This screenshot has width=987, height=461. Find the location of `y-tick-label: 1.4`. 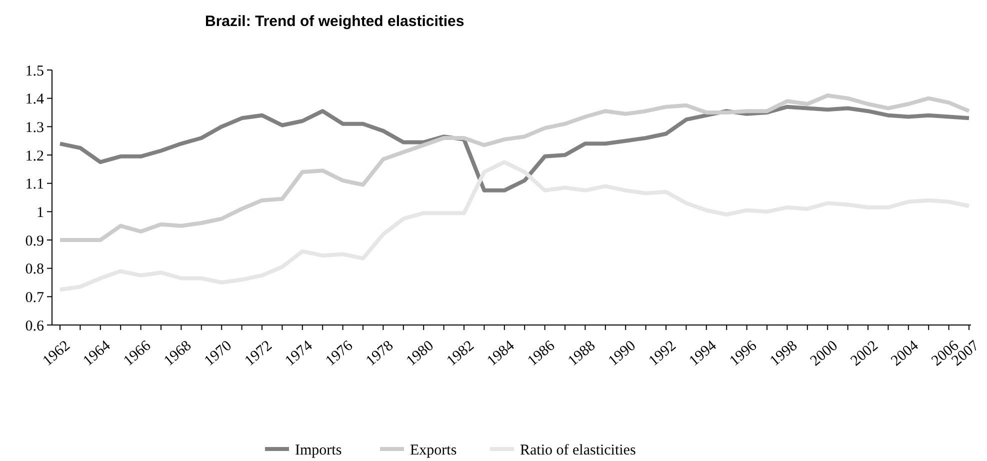

y-tick-label: 1.4 is located at coordinates (34, 100).